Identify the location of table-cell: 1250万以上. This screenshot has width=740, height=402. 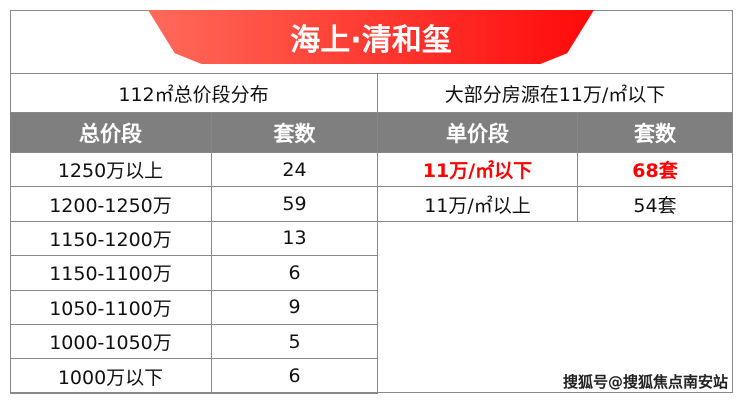
(111, 170).